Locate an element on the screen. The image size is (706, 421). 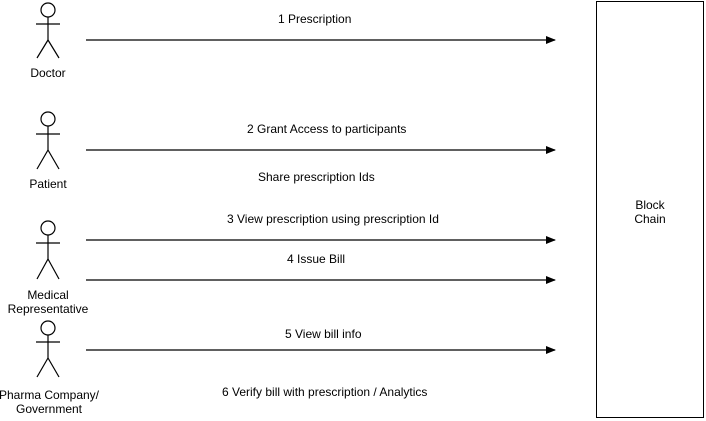
blockchain-label: Block Chain is located at coordinates (650, 212).